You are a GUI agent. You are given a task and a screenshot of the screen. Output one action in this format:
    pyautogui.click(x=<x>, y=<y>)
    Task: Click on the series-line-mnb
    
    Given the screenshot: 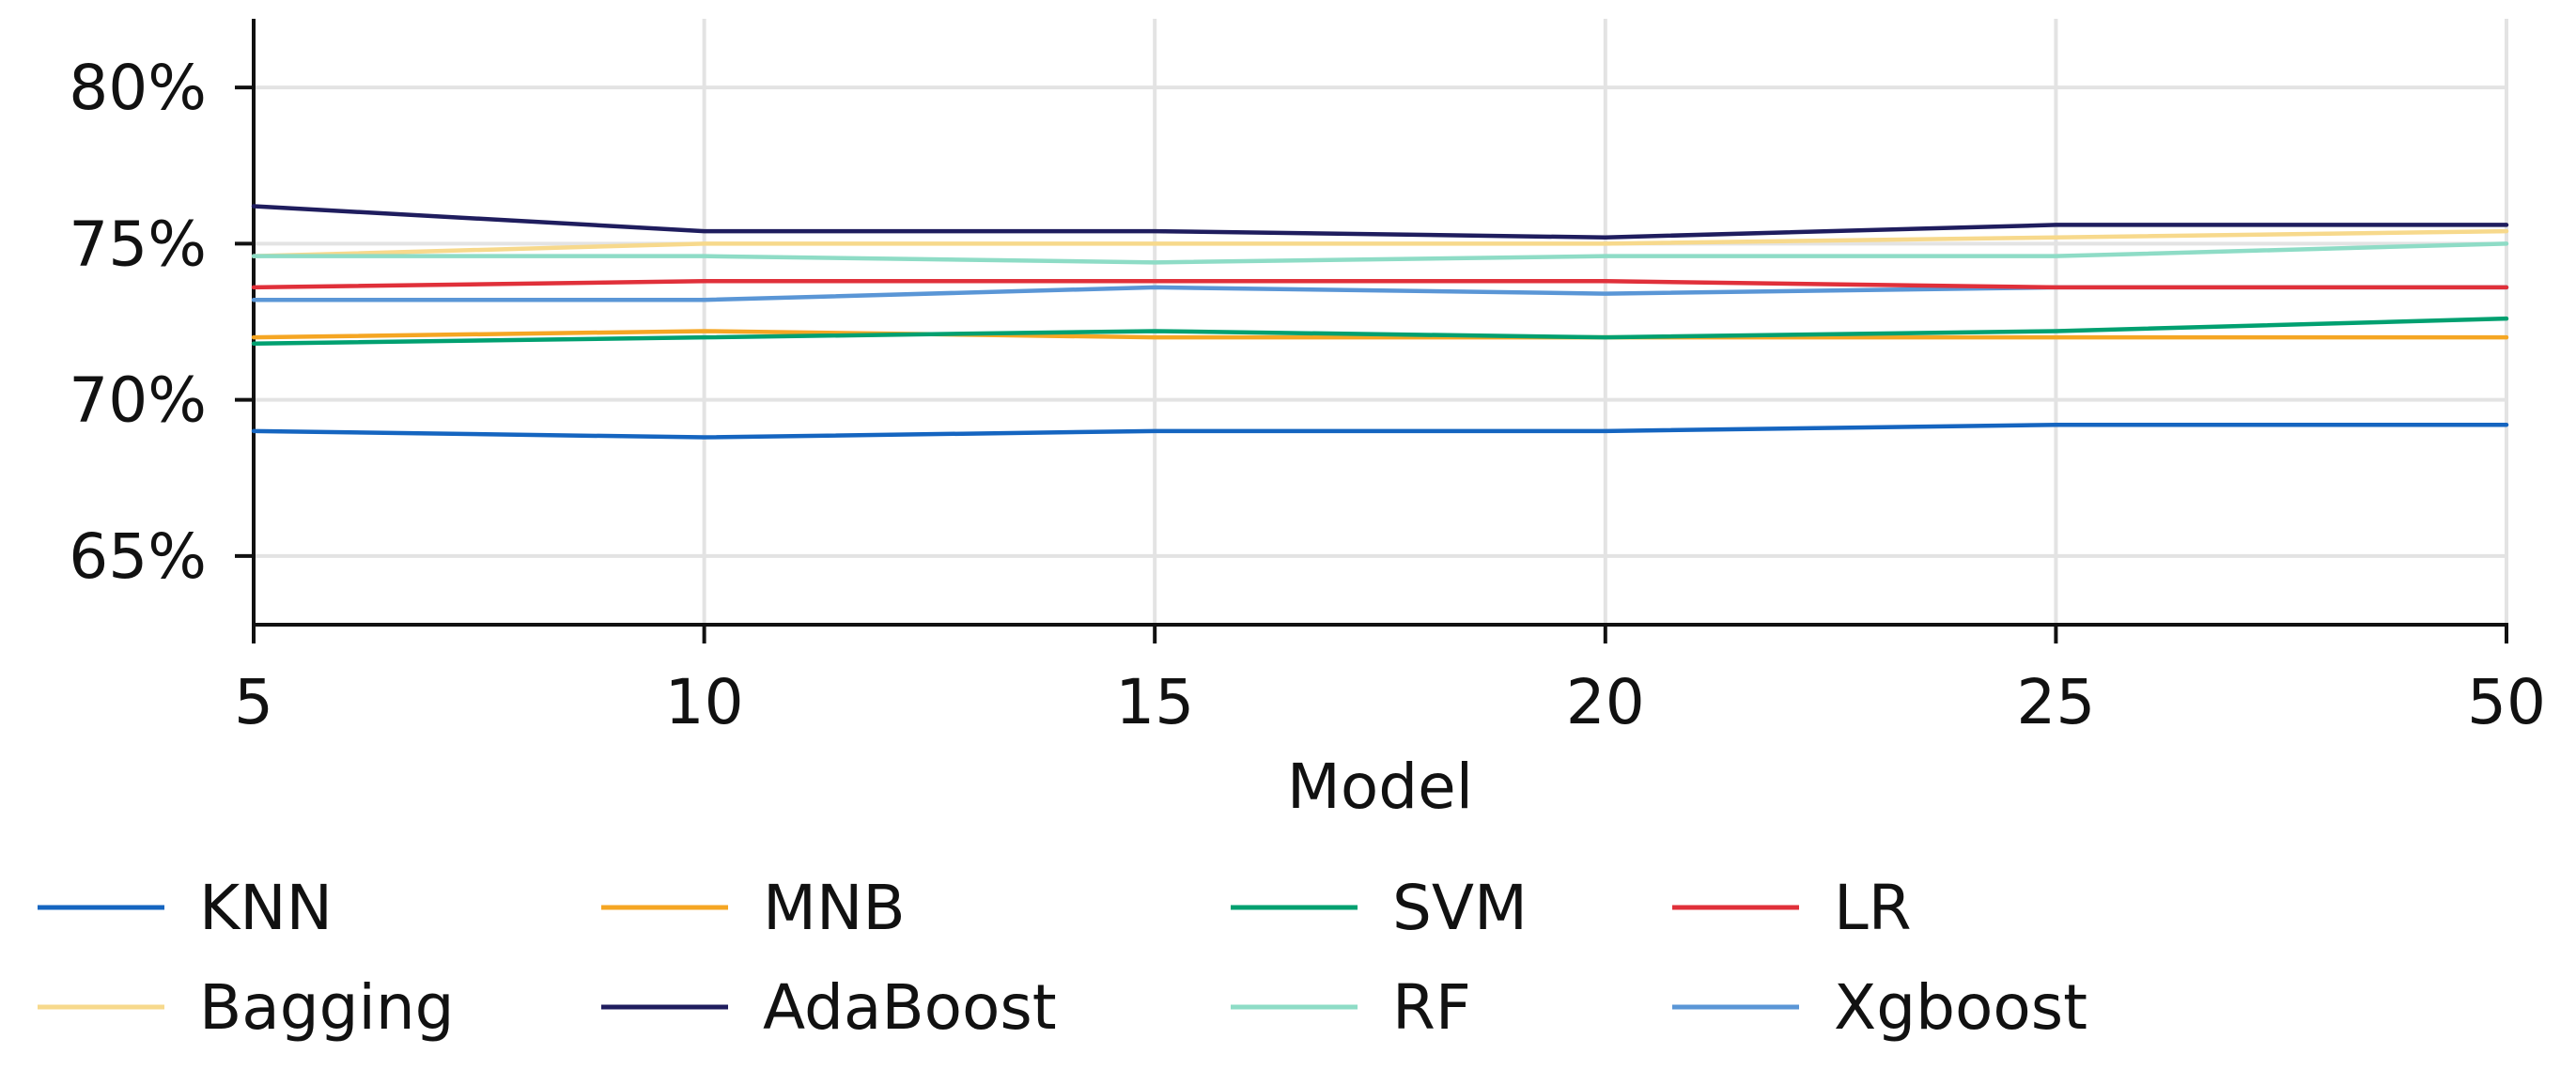 What is the action you would take?
    pyautogui.click(x=1380, y=334)
    